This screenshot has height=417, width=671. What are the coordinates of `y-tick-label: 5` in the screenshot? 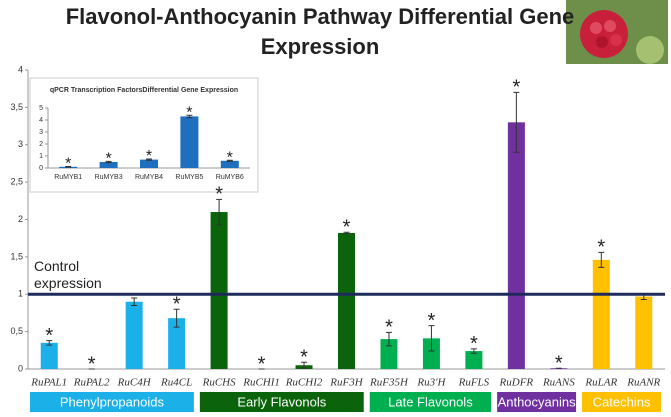 It's located at (41, 108).